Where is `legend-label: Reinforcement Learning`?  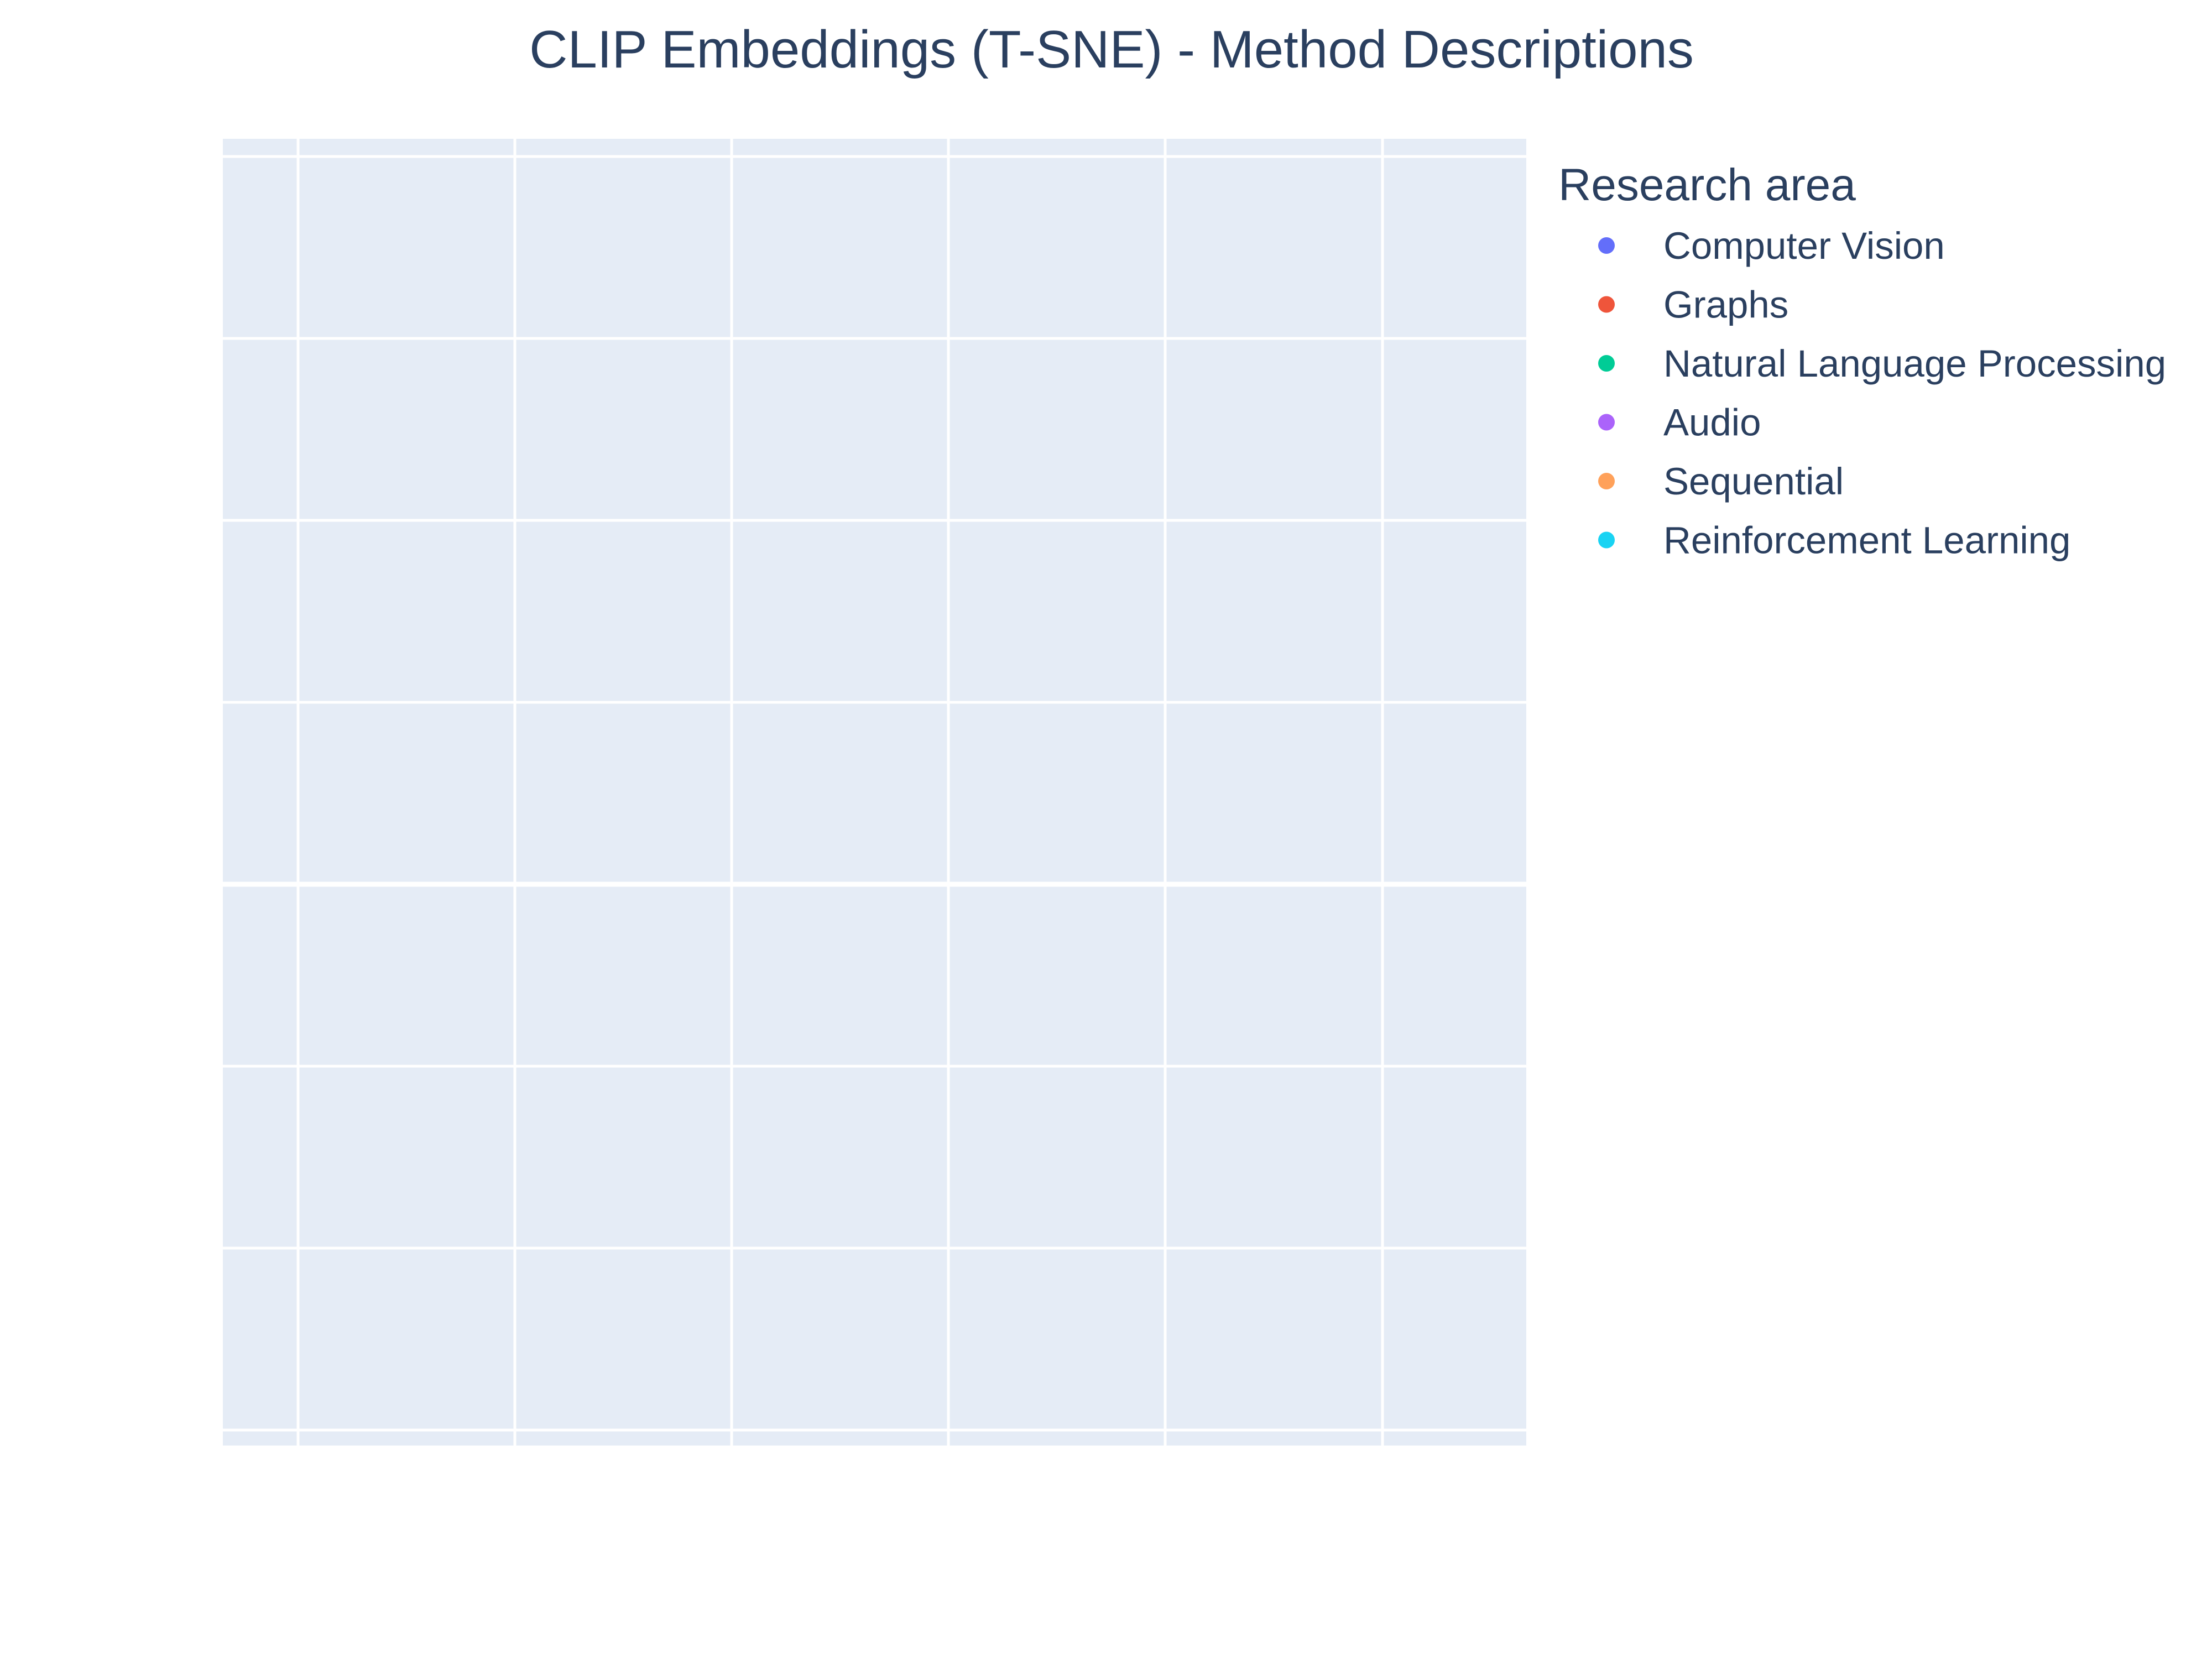
legend-label: Reinforcement Learning is located at coordinates (1867, 541).